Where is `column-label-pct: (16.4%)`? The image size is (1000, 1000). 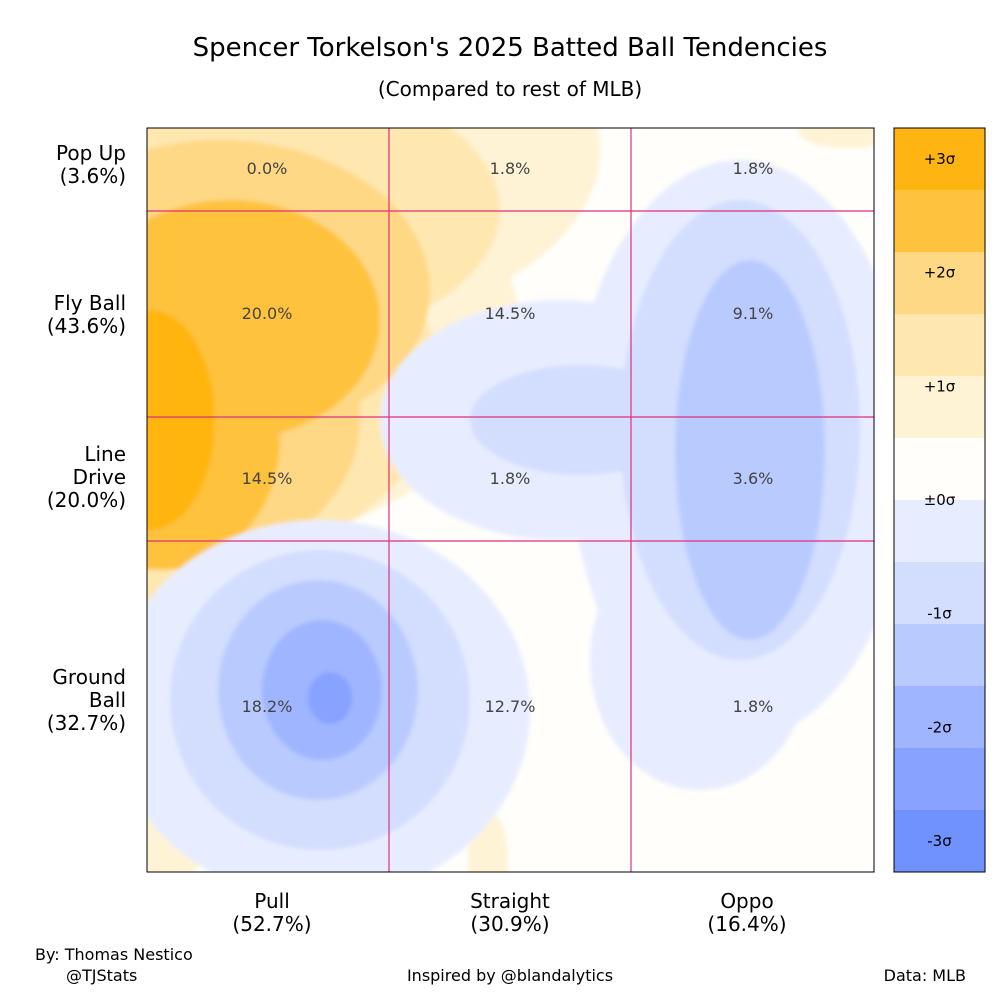
column-label-pct: (16.4%) is located at coordinates (746, 924).